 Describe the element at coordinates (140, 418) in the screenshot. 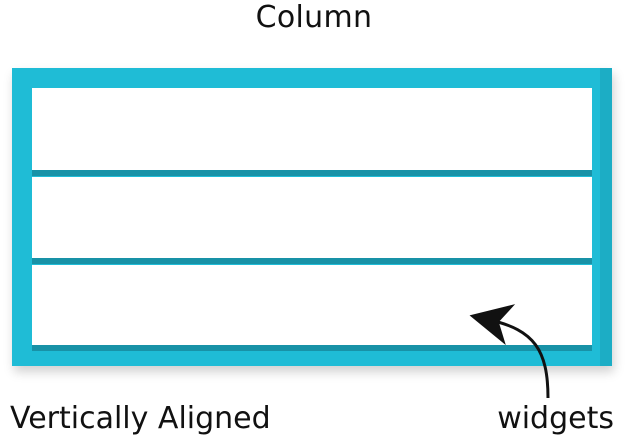

I see `caption-vertically-aligned: Vertically Aligned` at that location.